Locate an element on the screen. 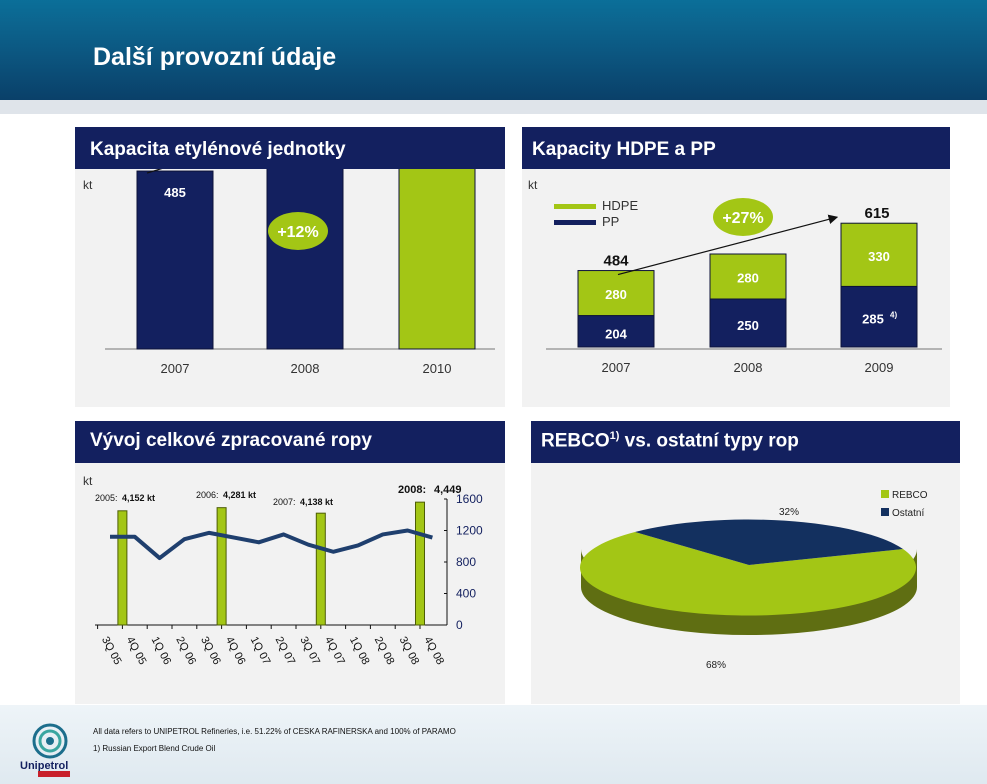 The height and width of the screenshot is (784, 987). legend-swatch-ostatni is located at coordinates (885, 512).